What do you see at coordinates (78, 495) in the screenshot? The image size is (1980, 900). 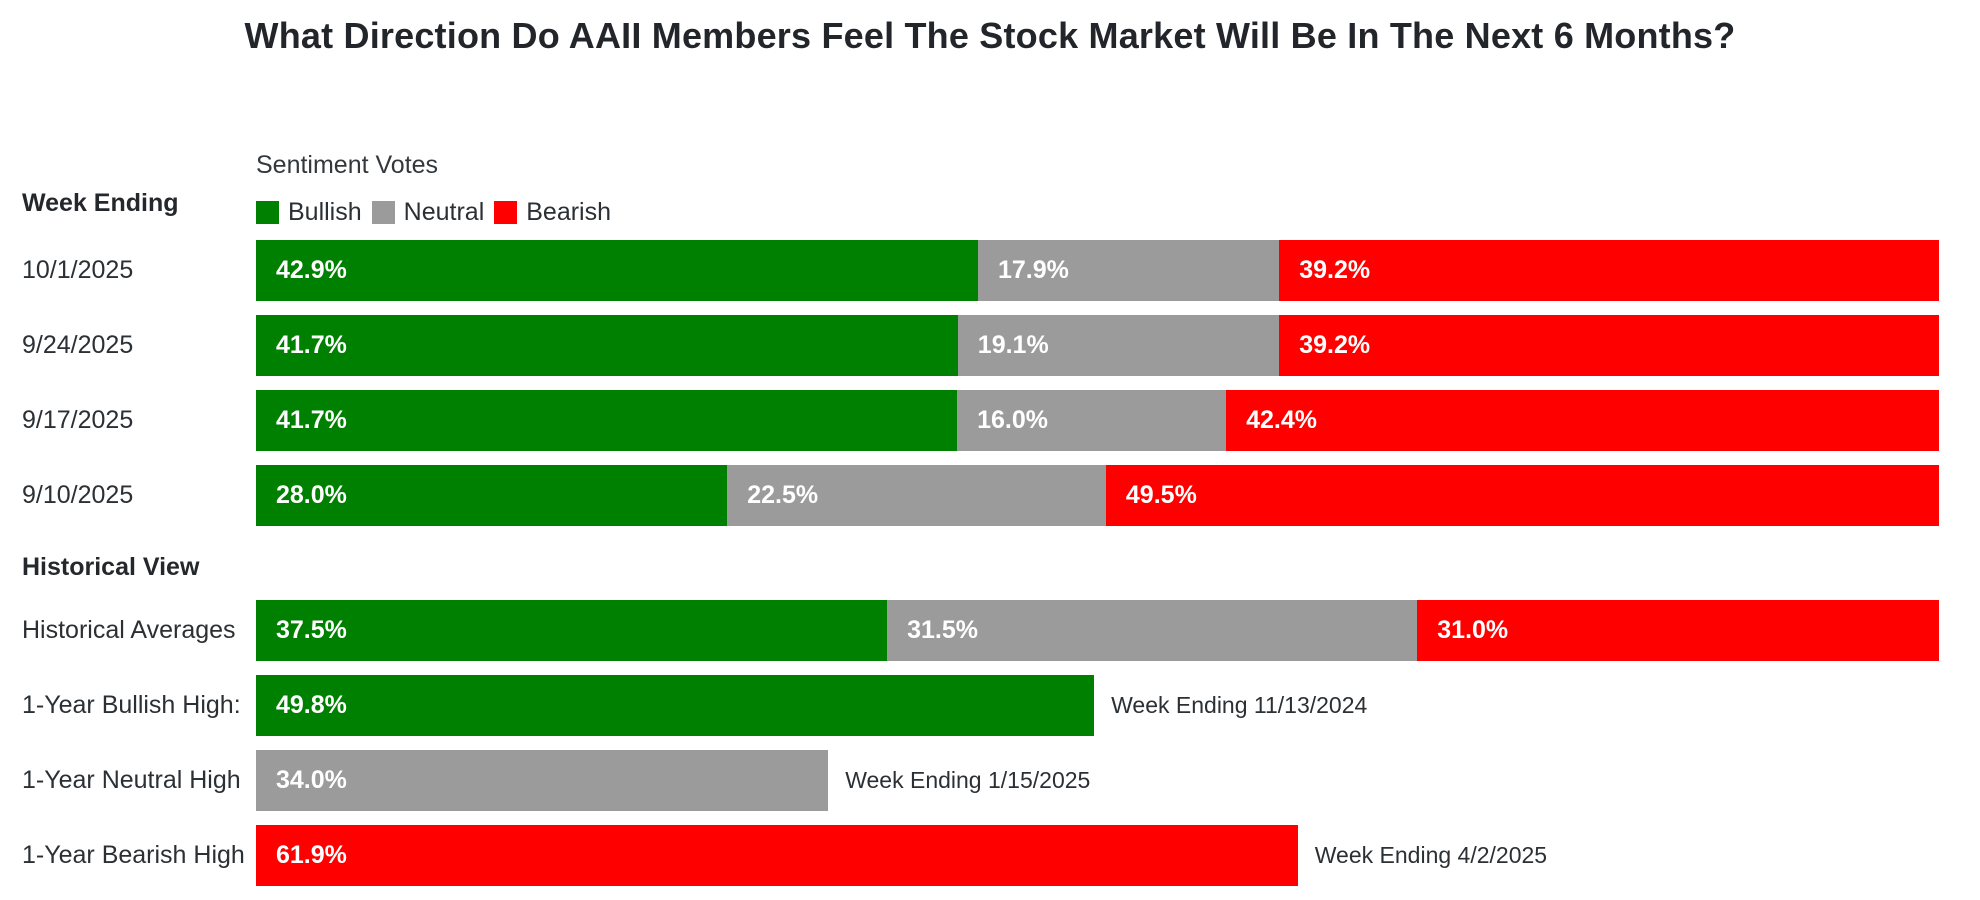 I see `row-date-label: 9/10/2025` at bounding box center [78, 495].